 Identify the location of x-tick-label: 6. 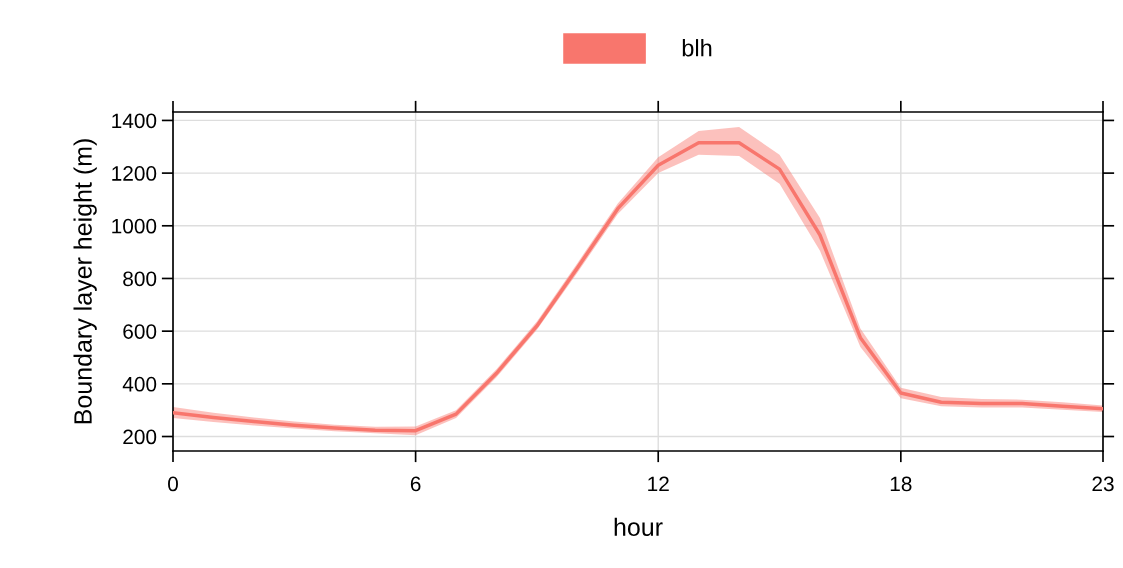
(415, 484).